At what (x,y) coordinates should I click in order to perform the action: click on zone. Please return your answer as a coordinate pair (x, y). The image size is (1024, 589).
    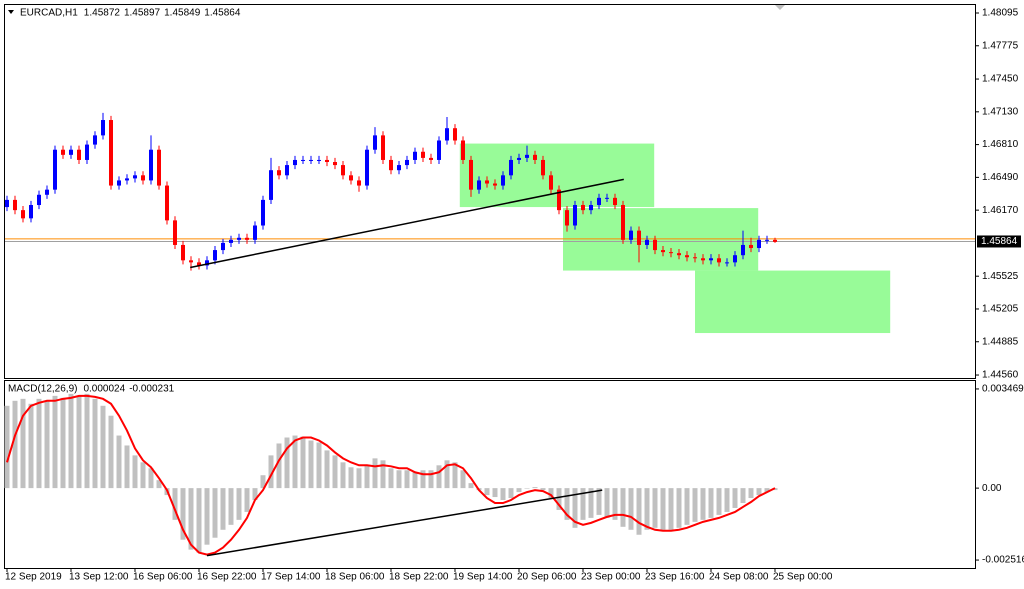
    Looking at the image, I should click on (661, 239).